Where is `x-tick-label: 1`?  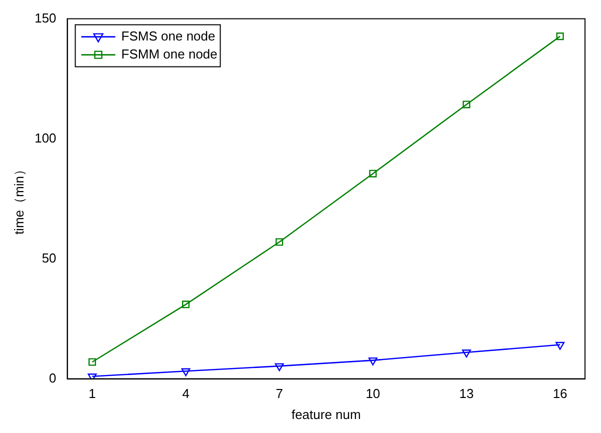 x-tick-label: 1 is located at coordinates (92, 394).